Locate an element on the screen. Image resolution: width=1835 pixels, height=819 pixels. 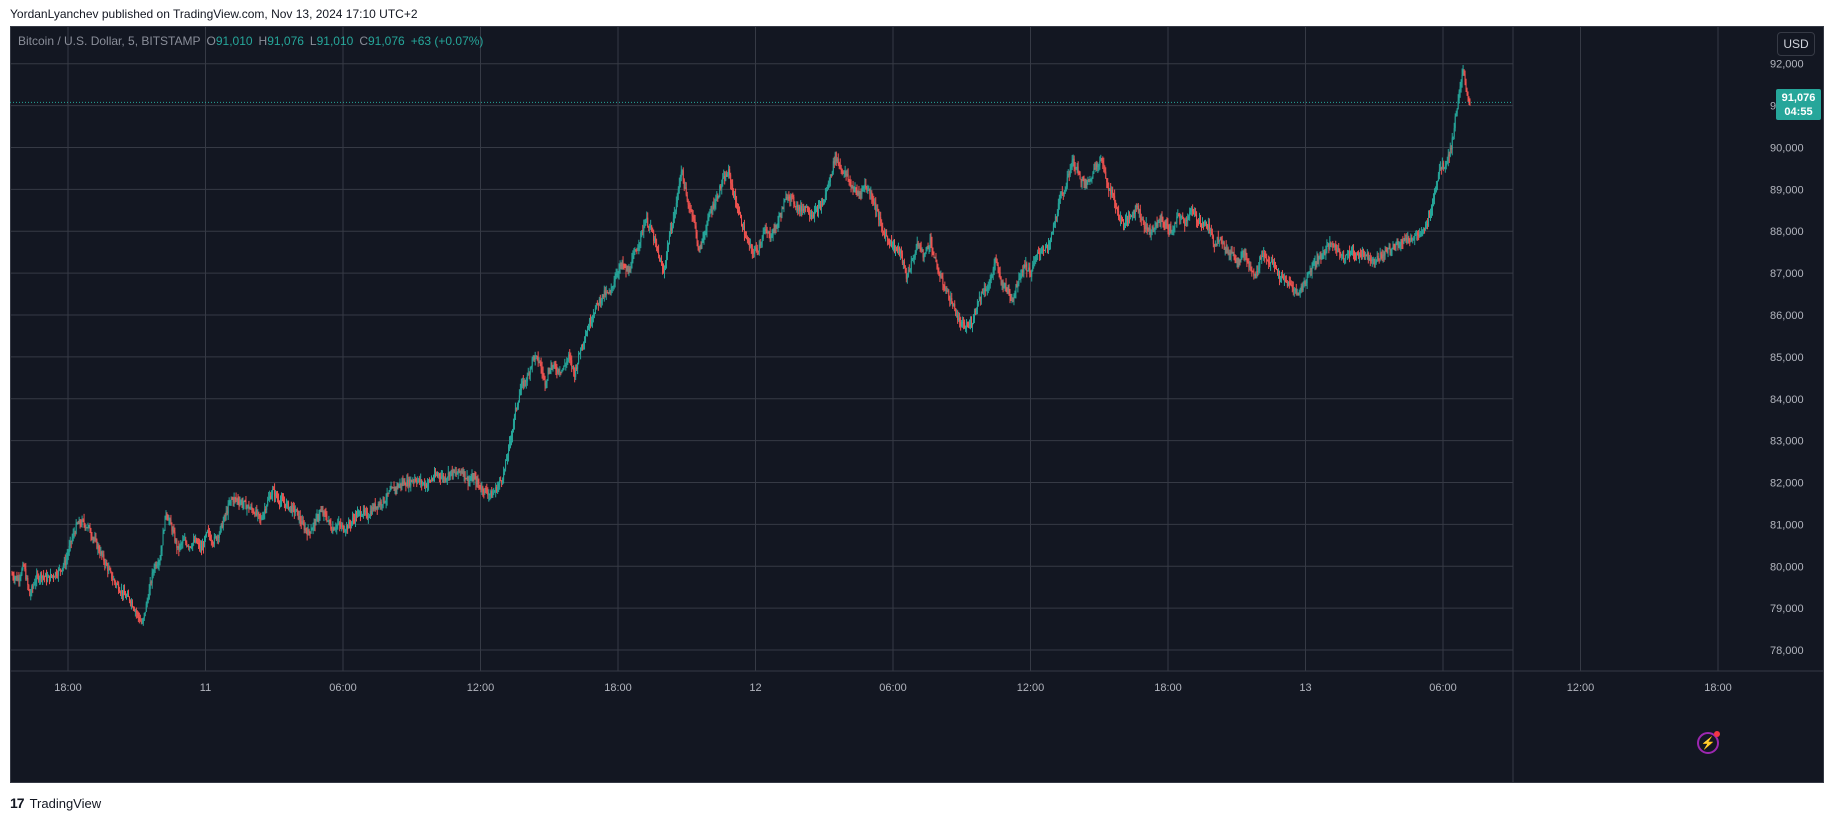
symbol-name: Bitcoin / U.S. Dollar, 5, BITSTAMP is located at coordinates (109, 41).